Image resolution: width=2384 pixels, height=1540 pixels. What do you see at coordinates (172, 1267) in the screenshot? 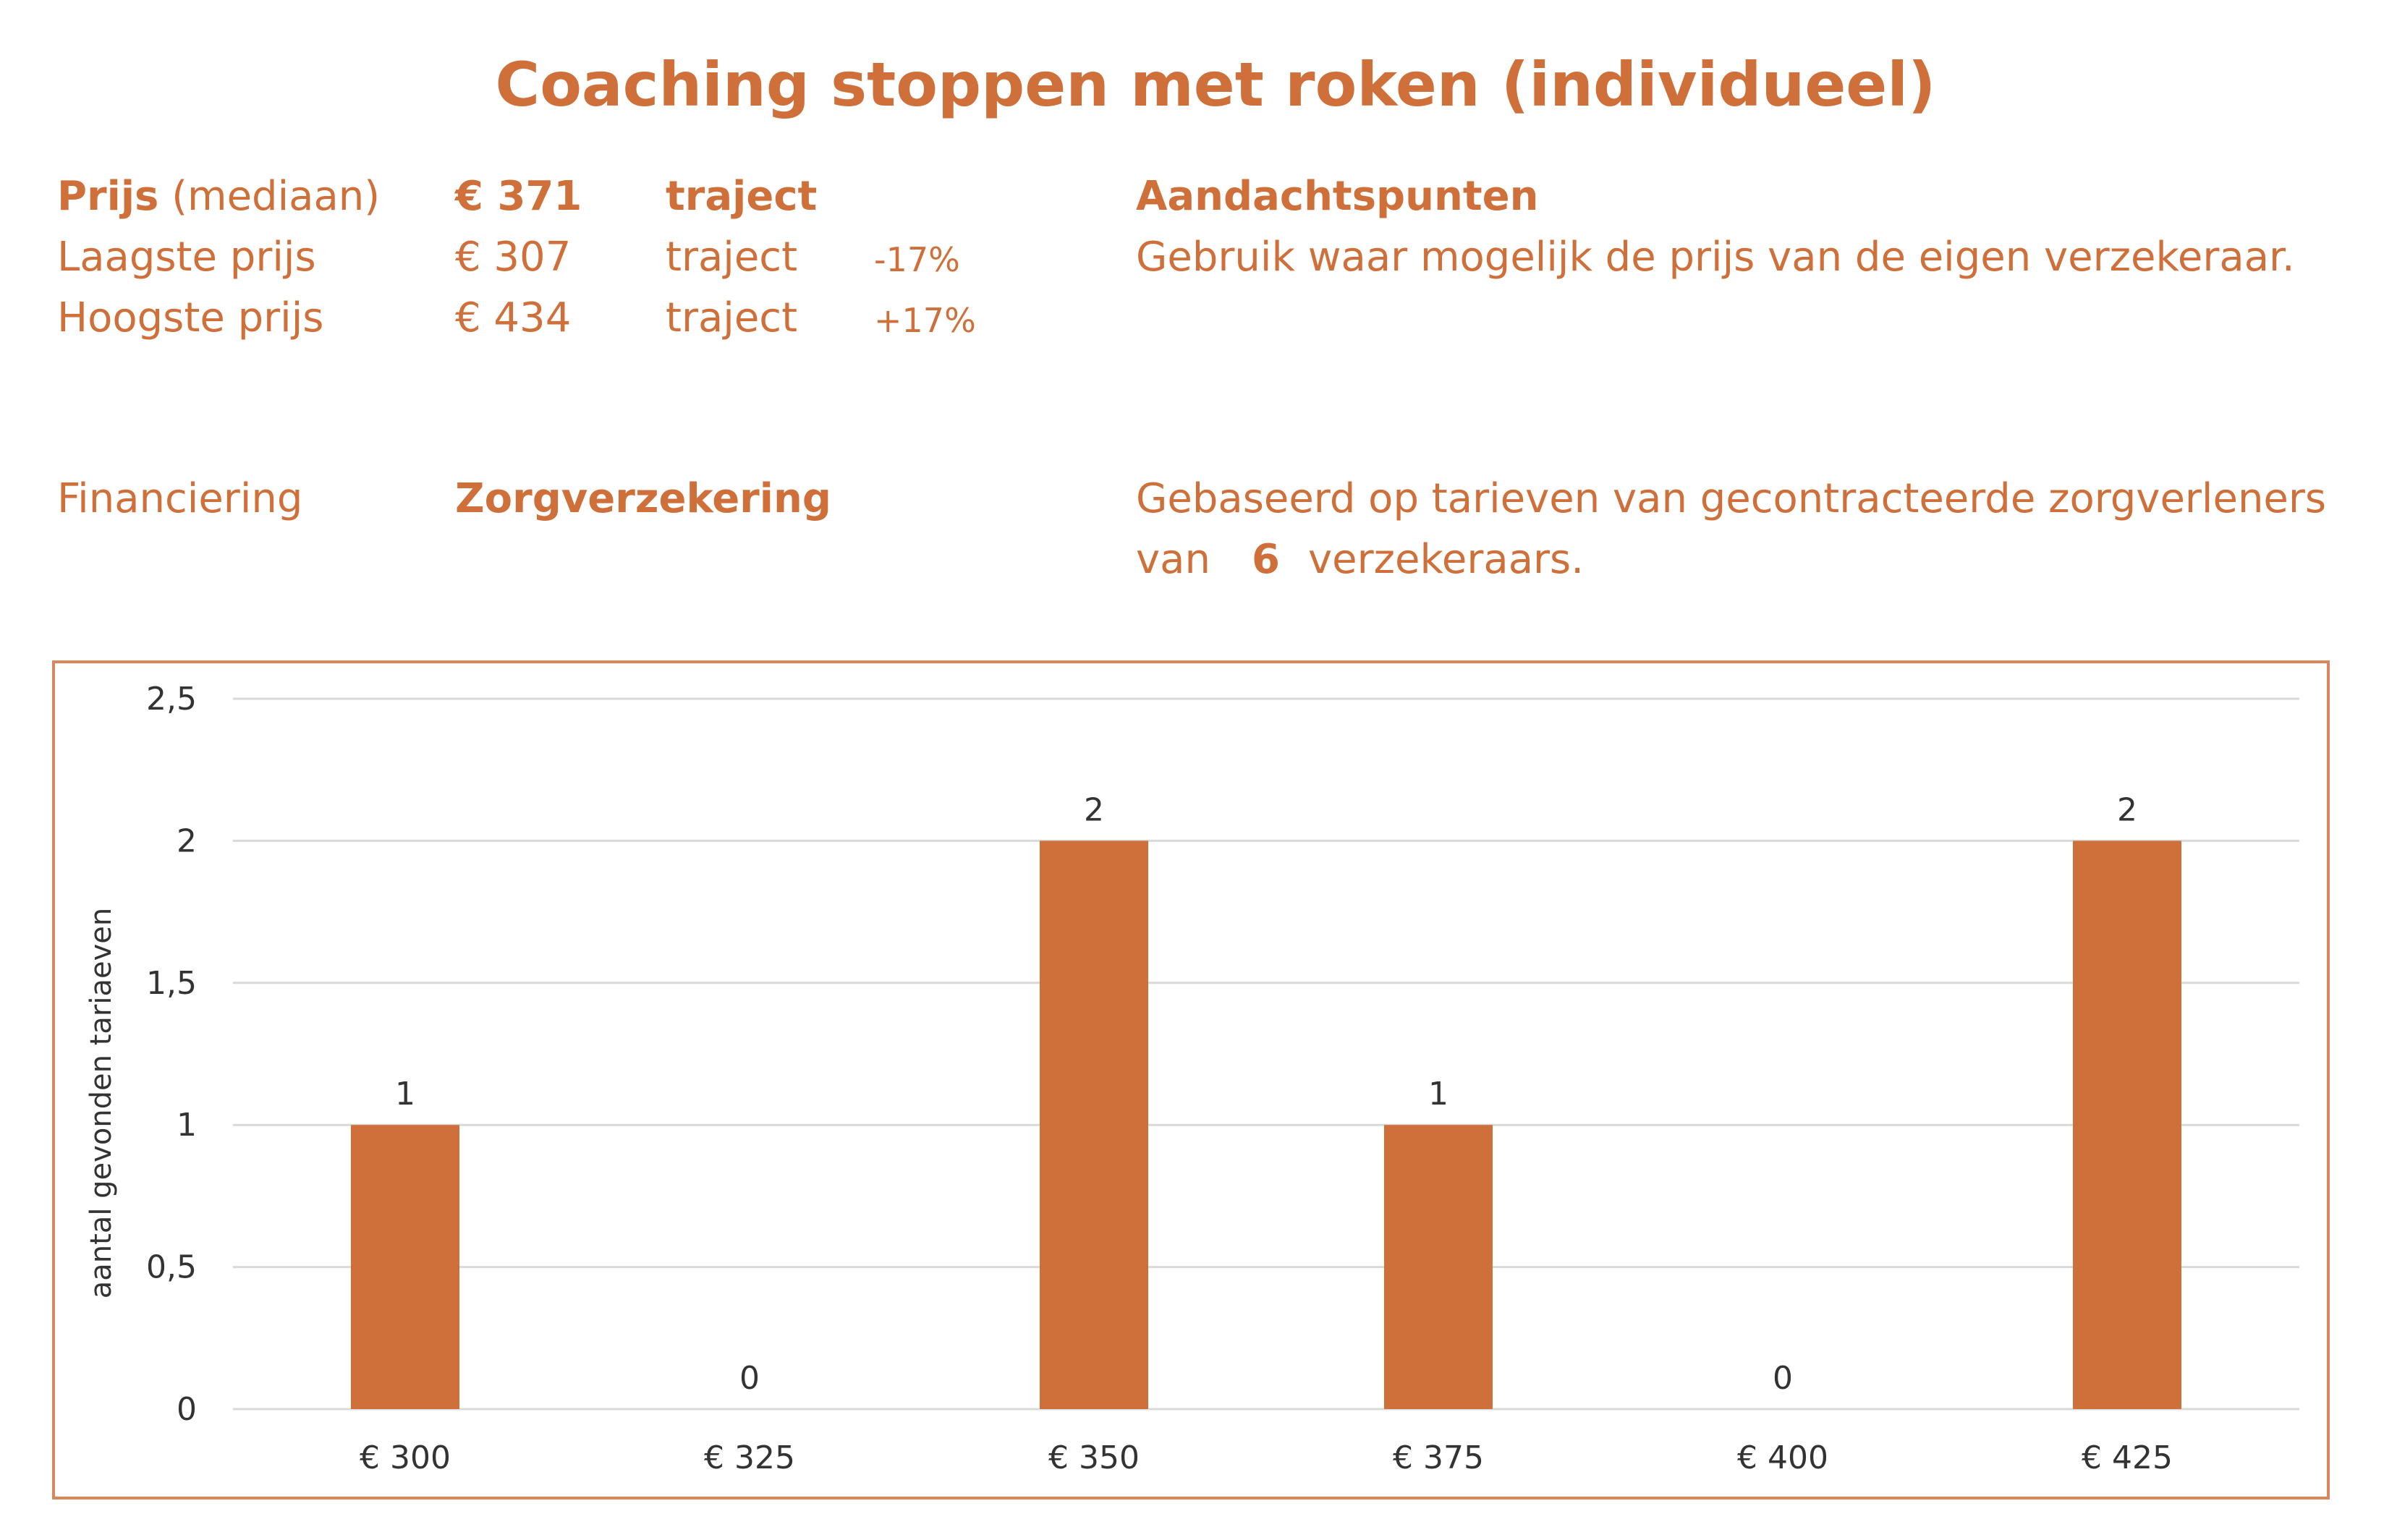
I see `y-tick-label: 0,5` at bounding box center [172, 1267].